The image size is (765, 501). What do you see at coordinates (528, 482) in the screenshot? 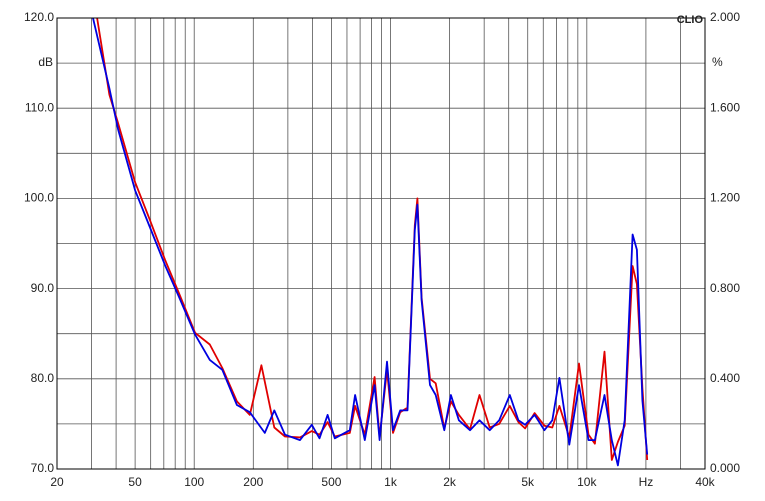
I see `x-tick-label: 5k` at bounding box center [528, 482].